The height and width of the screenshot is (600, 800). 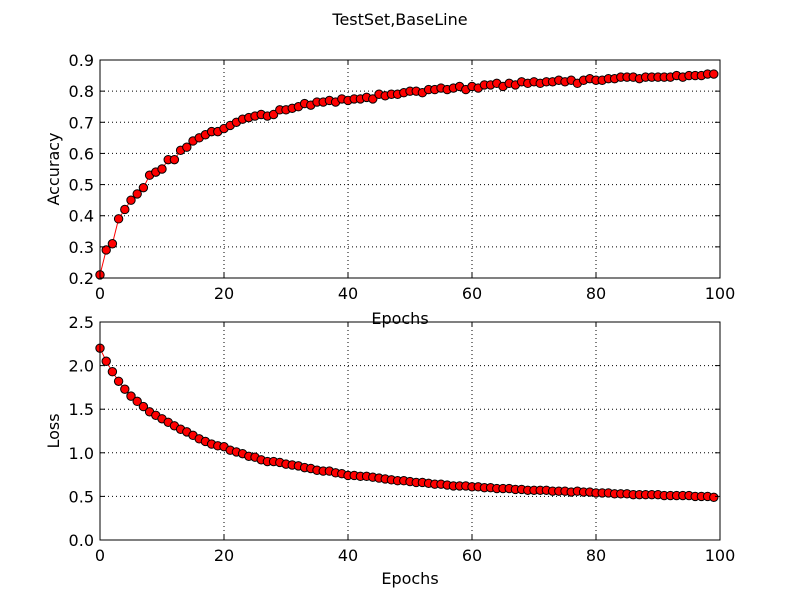 What do you see at coordinates (399, 318) in the screenshot?
I see `accuracy-x-axis-label: Epochs` at bounding box center [399, 318].